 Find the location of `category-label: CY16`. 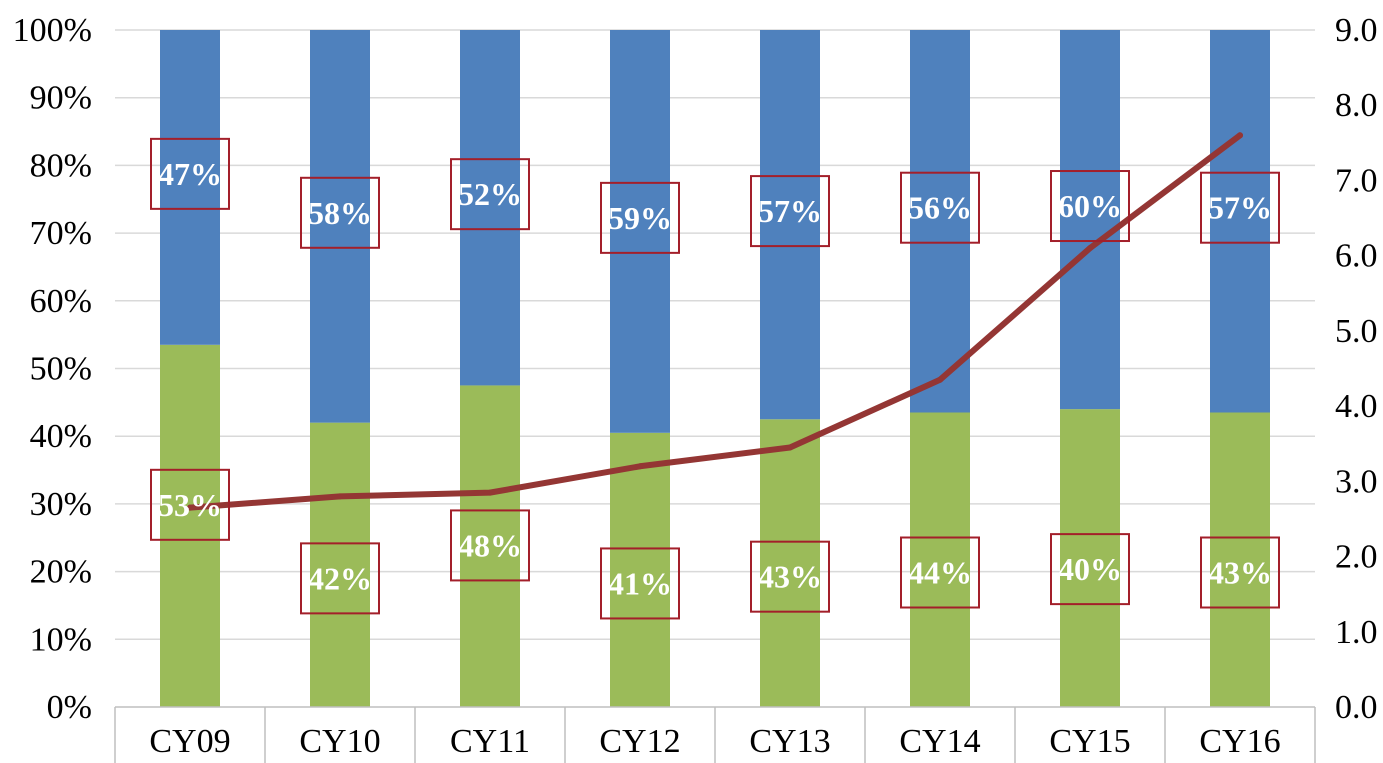

category-label: CY16 is located at coordinates (1239, 741).